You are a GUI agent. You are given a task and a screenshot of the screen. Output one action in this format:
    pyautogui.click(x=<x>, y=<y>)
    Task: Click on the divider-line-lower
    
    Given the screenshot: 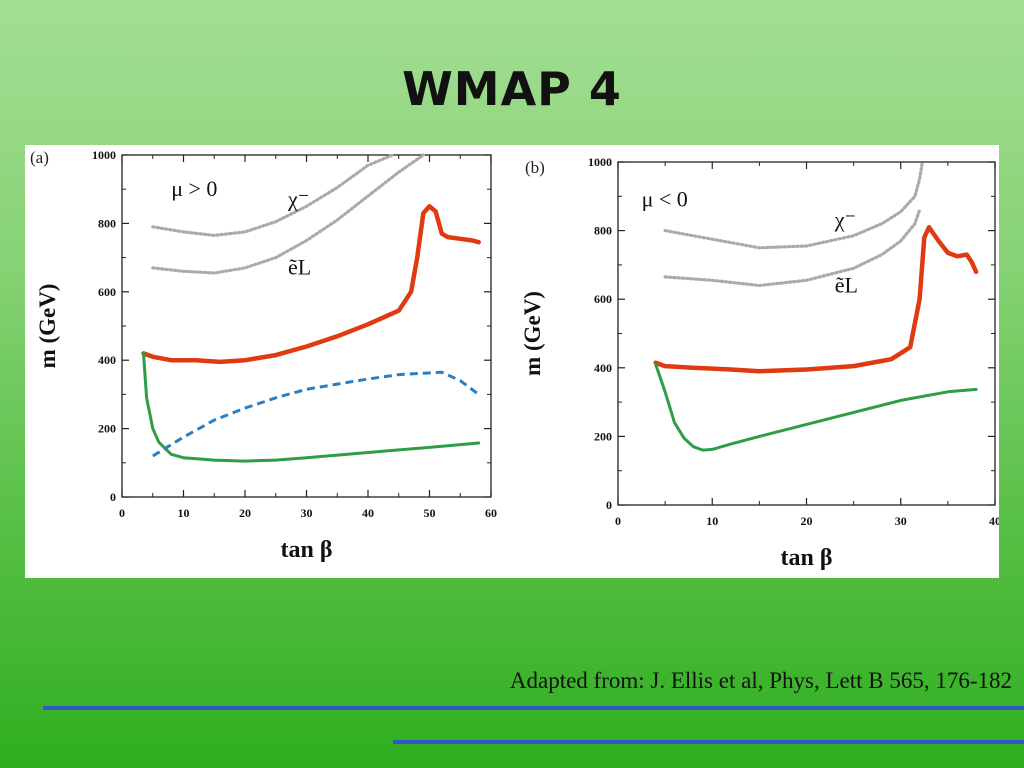 What is the action you would take?
    pyautogui.click(x=708, y=742)
    